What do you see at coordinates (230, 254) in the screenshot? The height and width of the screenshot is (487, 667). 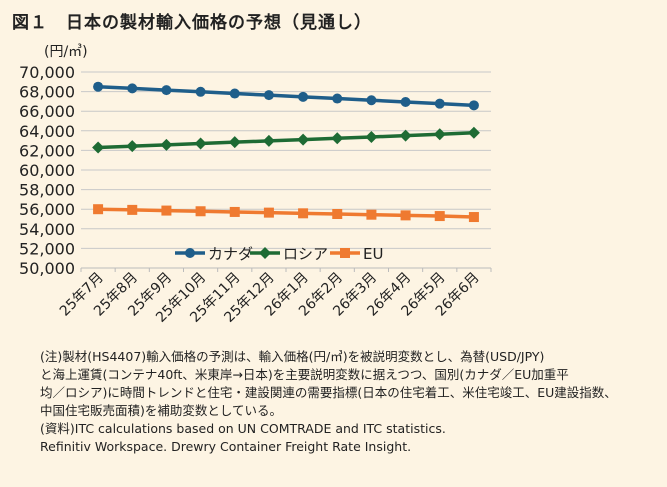 I see `legend-label: カナダ` at bounding box center [230, 254].